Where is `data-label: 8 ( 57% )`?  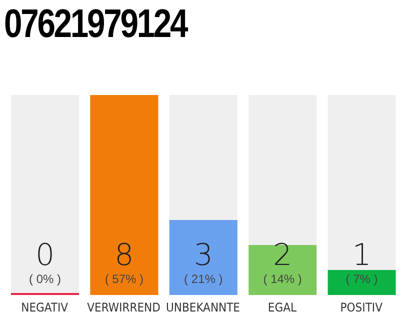
data-label: 8 ( 57% ) is located at coordinates (124, 262).